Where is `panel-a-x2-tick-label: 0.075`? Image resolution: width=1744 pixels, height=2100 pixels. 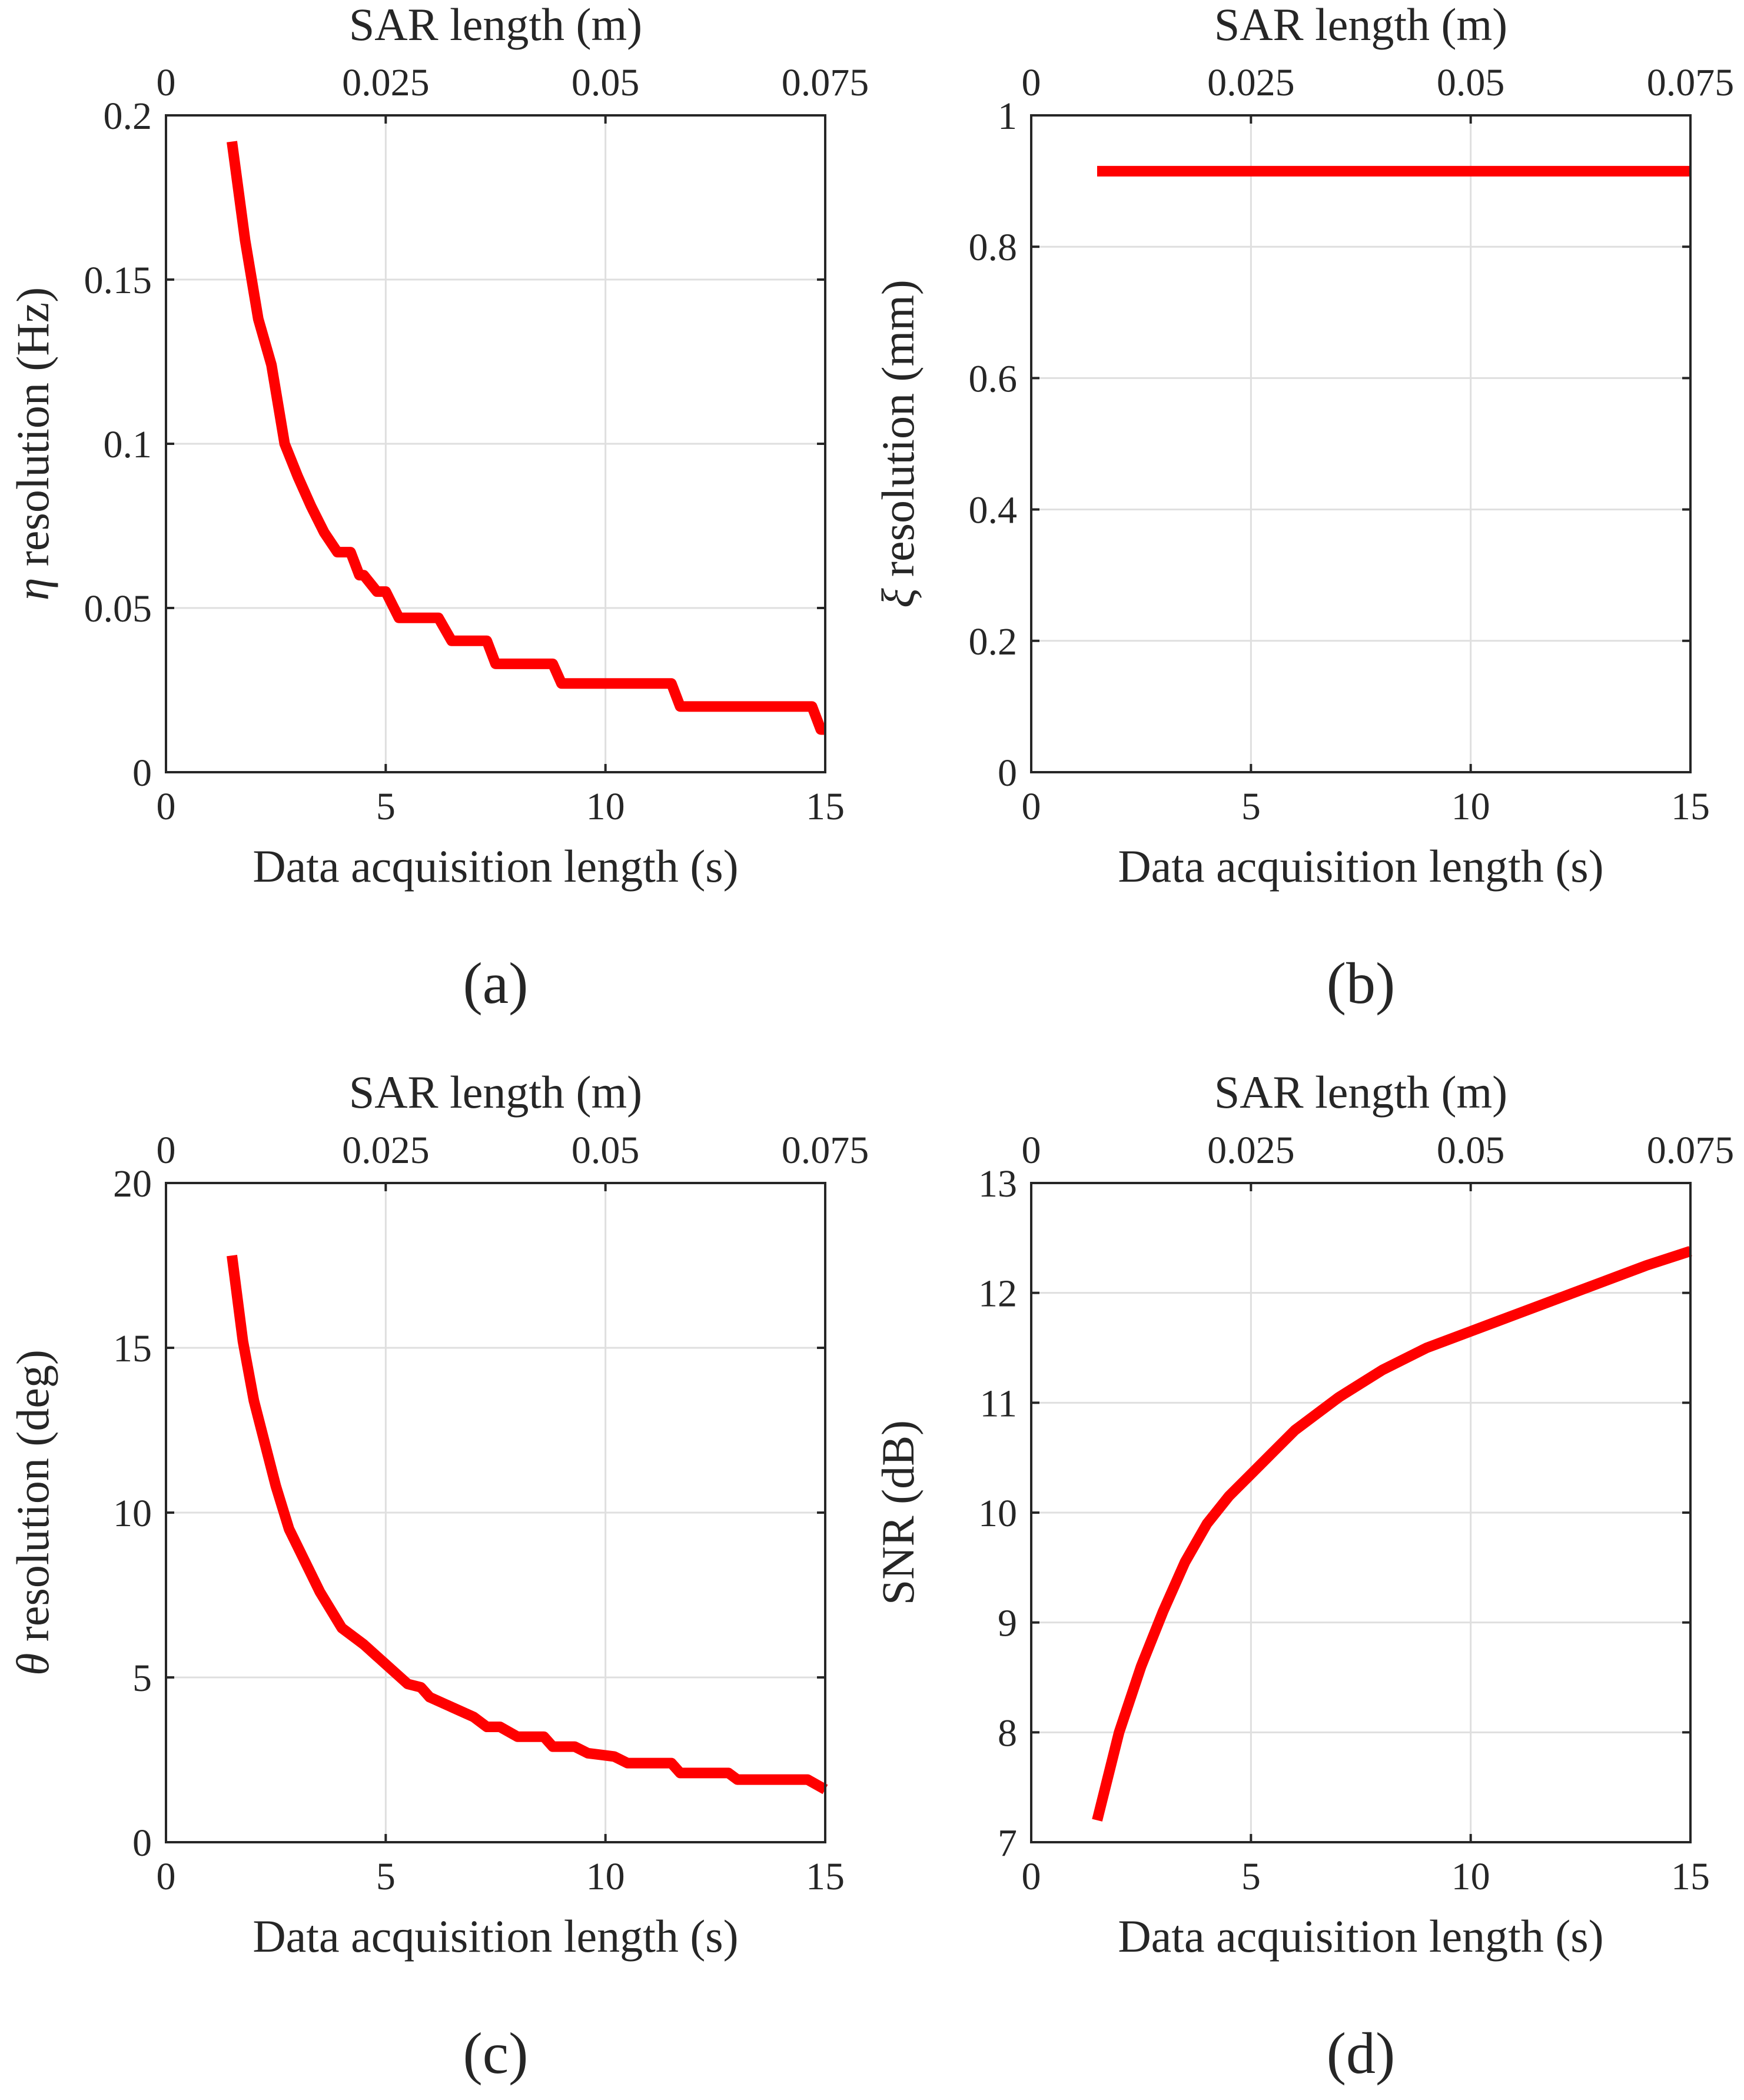
panel-a-x2-tick-label: 0.075 is located at coordinates (826, 82).